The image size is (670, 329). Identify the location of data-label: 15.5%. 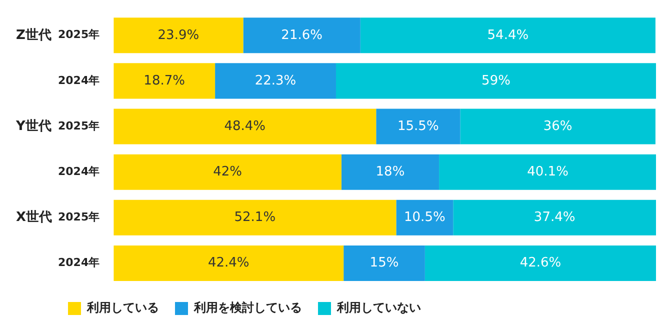
(418, 126).